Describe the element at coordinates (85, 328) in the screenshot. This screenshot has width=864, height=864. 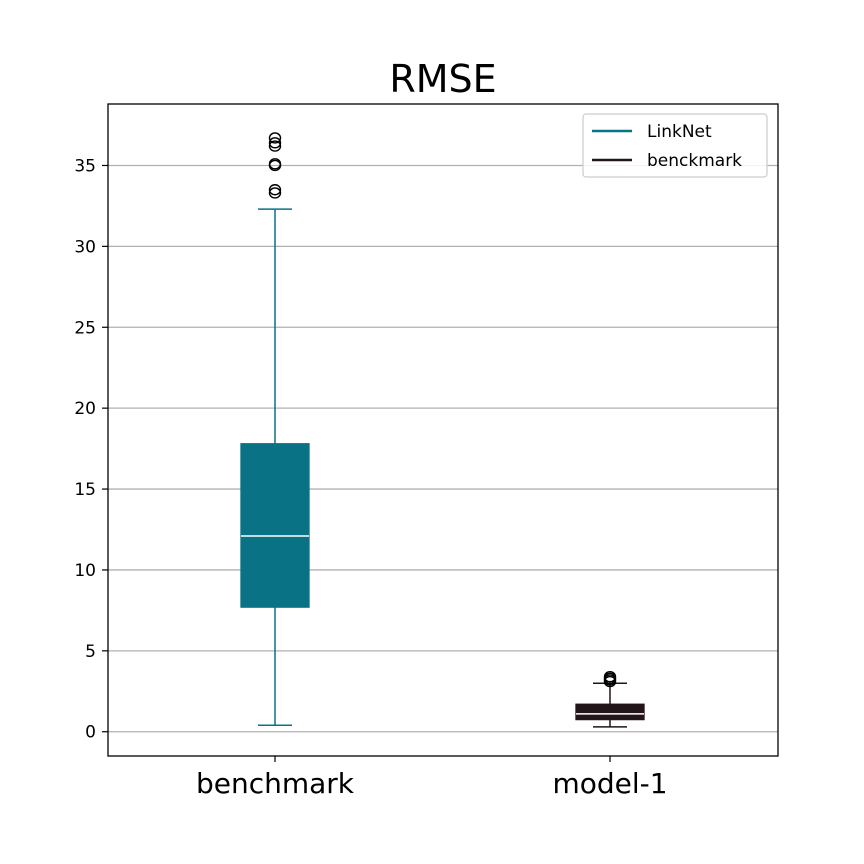
I see `y-tick-label: 25` at that location.